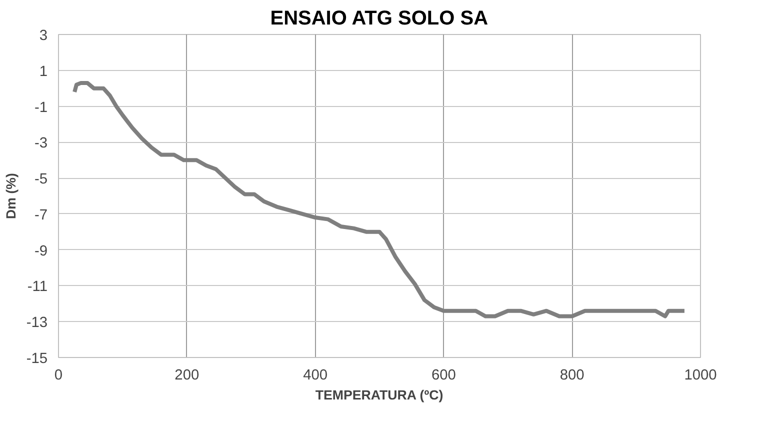 The image size is (770, 423). I want to click on x-tick-label: 400, so click(315, 376).